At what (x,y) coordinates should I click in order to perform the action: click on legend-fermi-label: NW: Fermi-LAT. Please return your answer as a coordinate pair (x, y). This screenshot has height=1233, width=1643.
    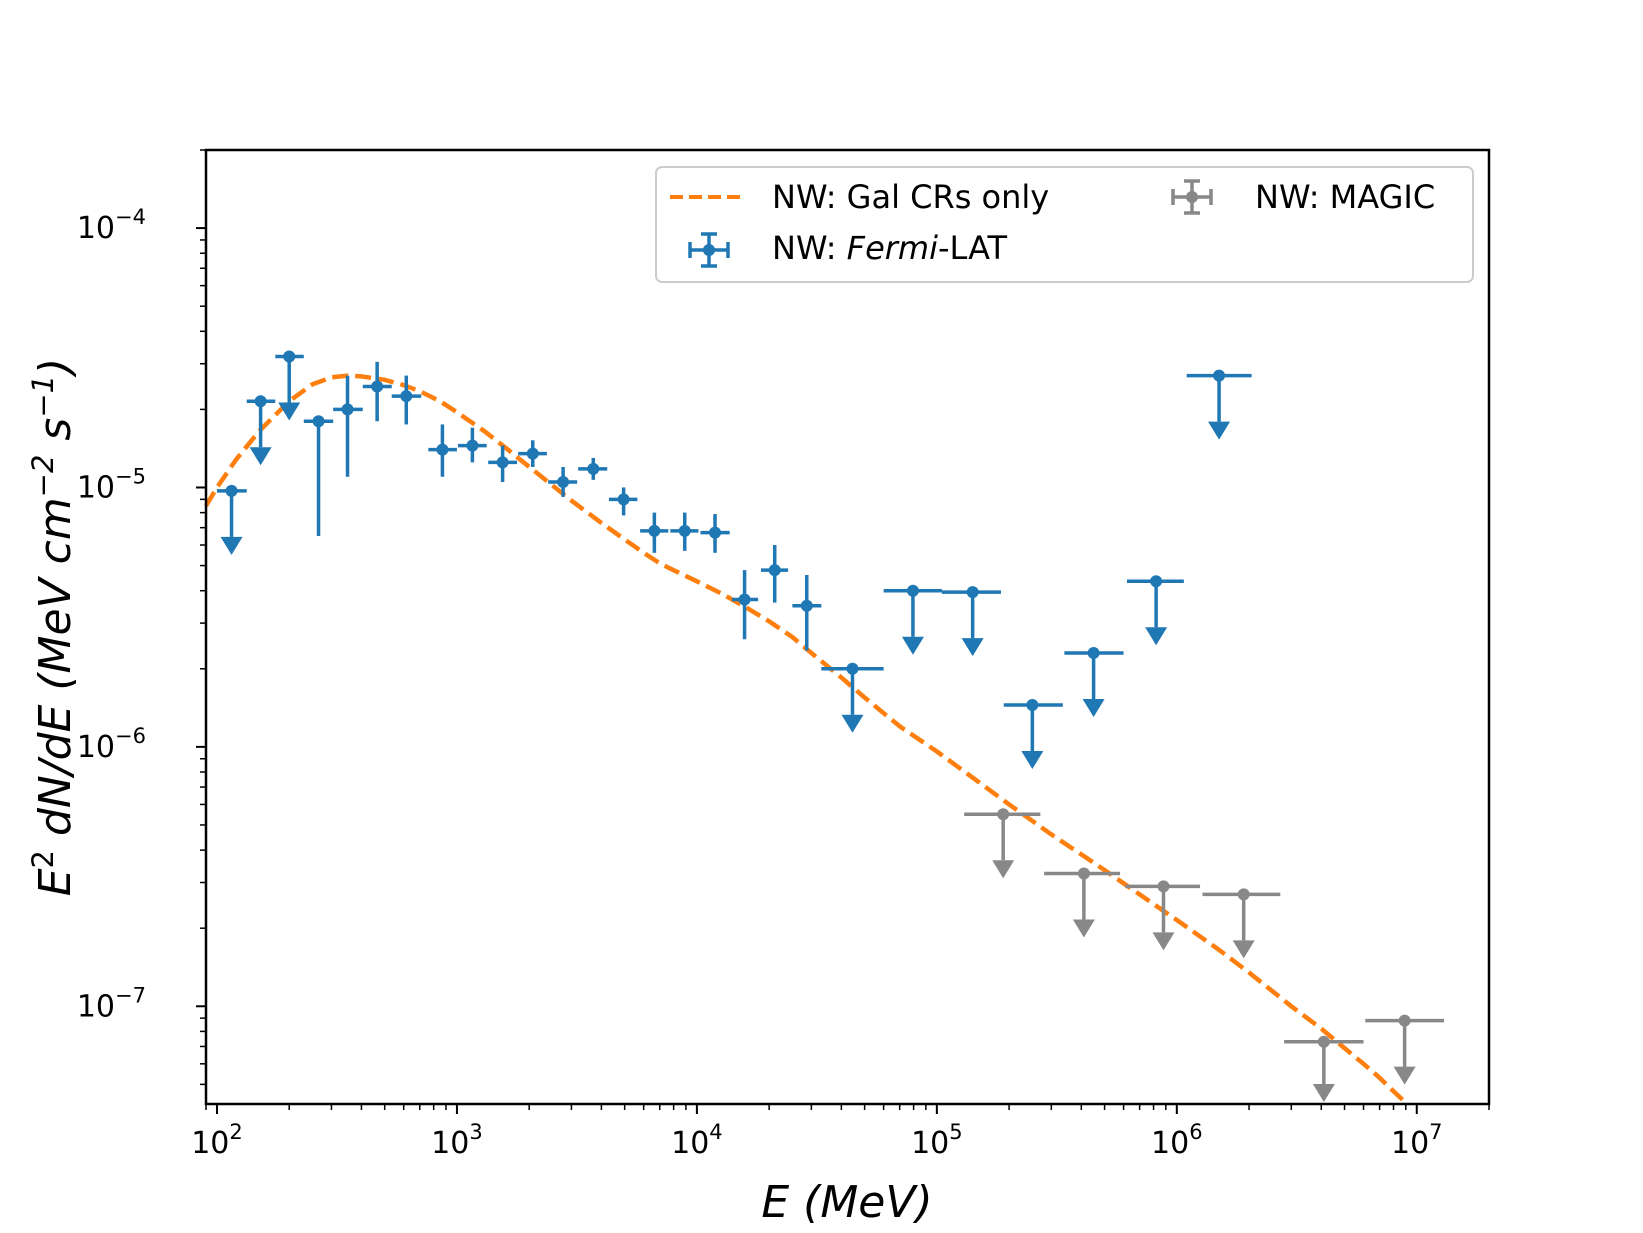
    Looking at the image, I should click on (889, 248).